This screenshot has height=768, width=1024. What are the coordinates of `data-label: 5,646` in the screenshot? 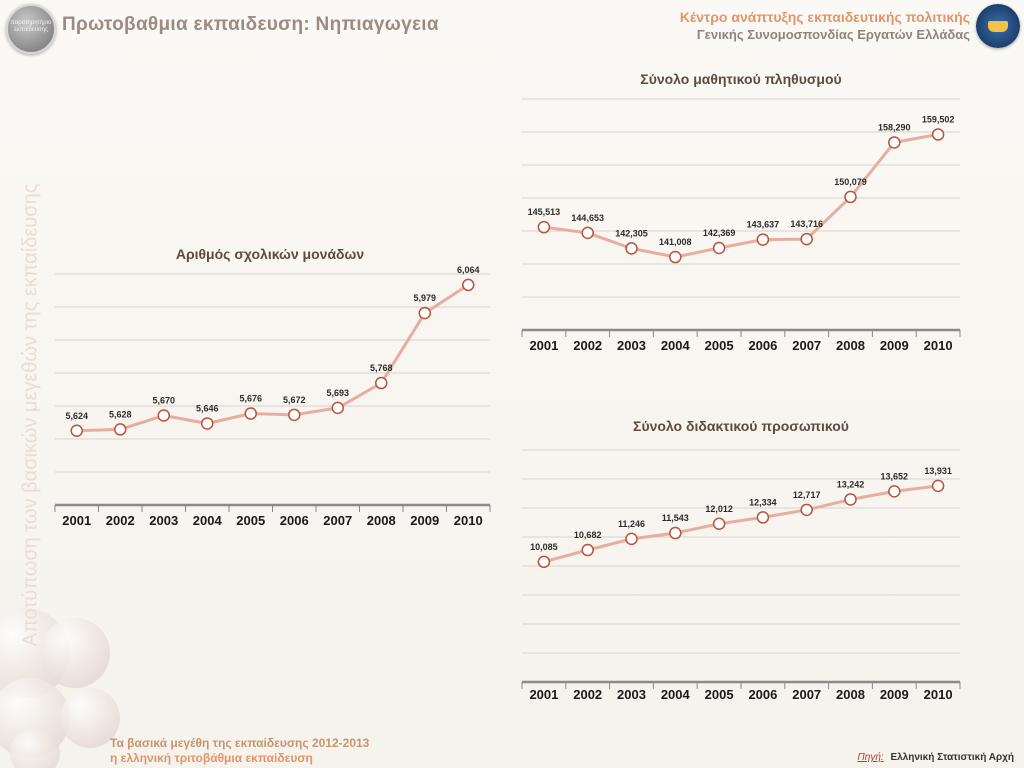 It's located at (207, 408).